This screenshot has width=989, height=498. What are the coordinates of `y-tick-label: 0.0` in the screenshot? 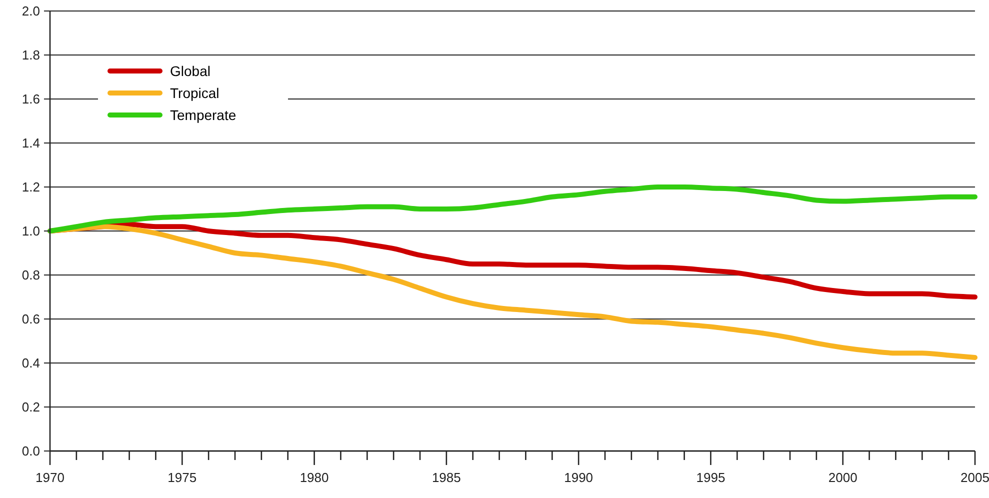 It's located at (31, 451).